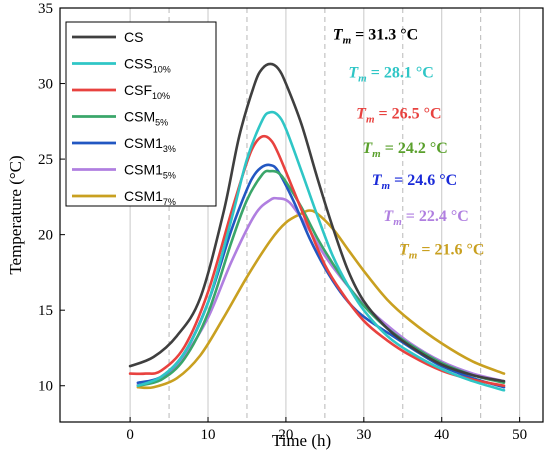 The height and width of the screenshot is (458, 550). What do you see at coordinates (45, 85) in the screenshot?
I see `y-tick-label: 30` at bounding box center [45, 85].